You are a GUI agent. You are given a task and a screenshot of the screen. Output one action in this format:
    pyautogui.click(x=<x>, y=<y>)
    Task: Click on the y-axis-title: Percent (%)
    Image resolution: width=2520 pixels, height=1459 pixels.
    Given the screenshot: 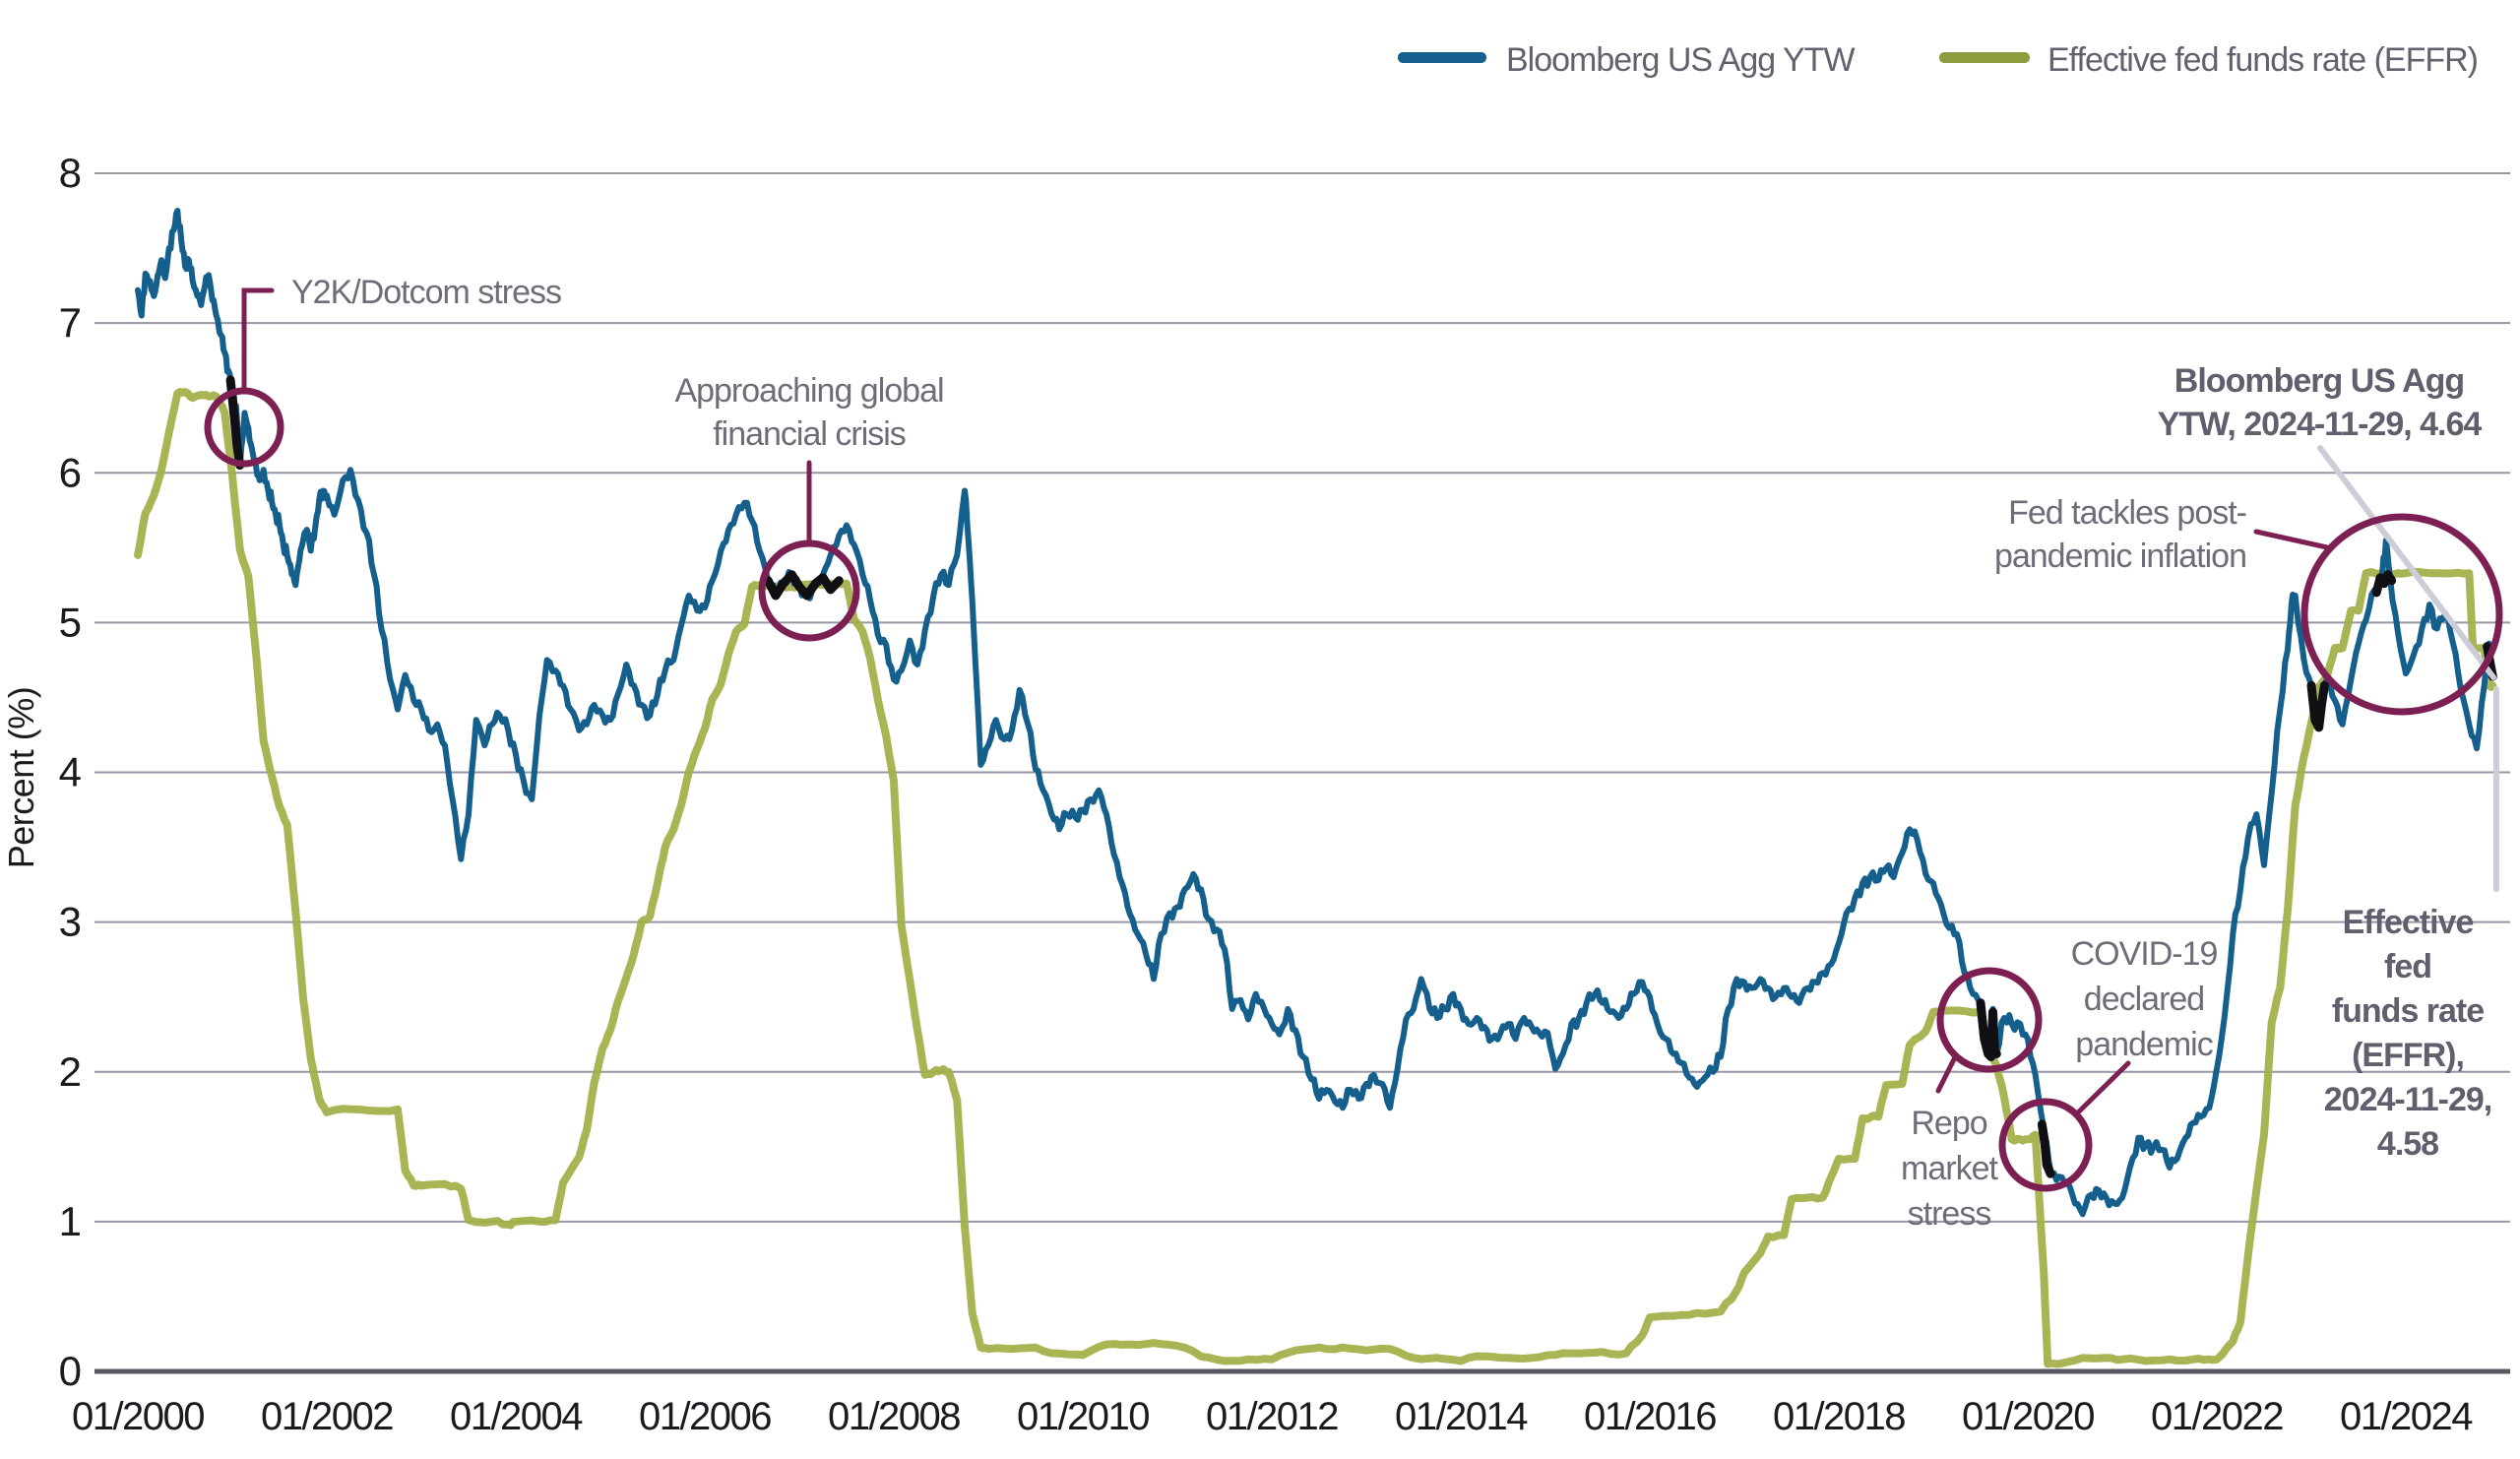 What is the action you would take?
    pyautogui.click(x=21, y=778)
    